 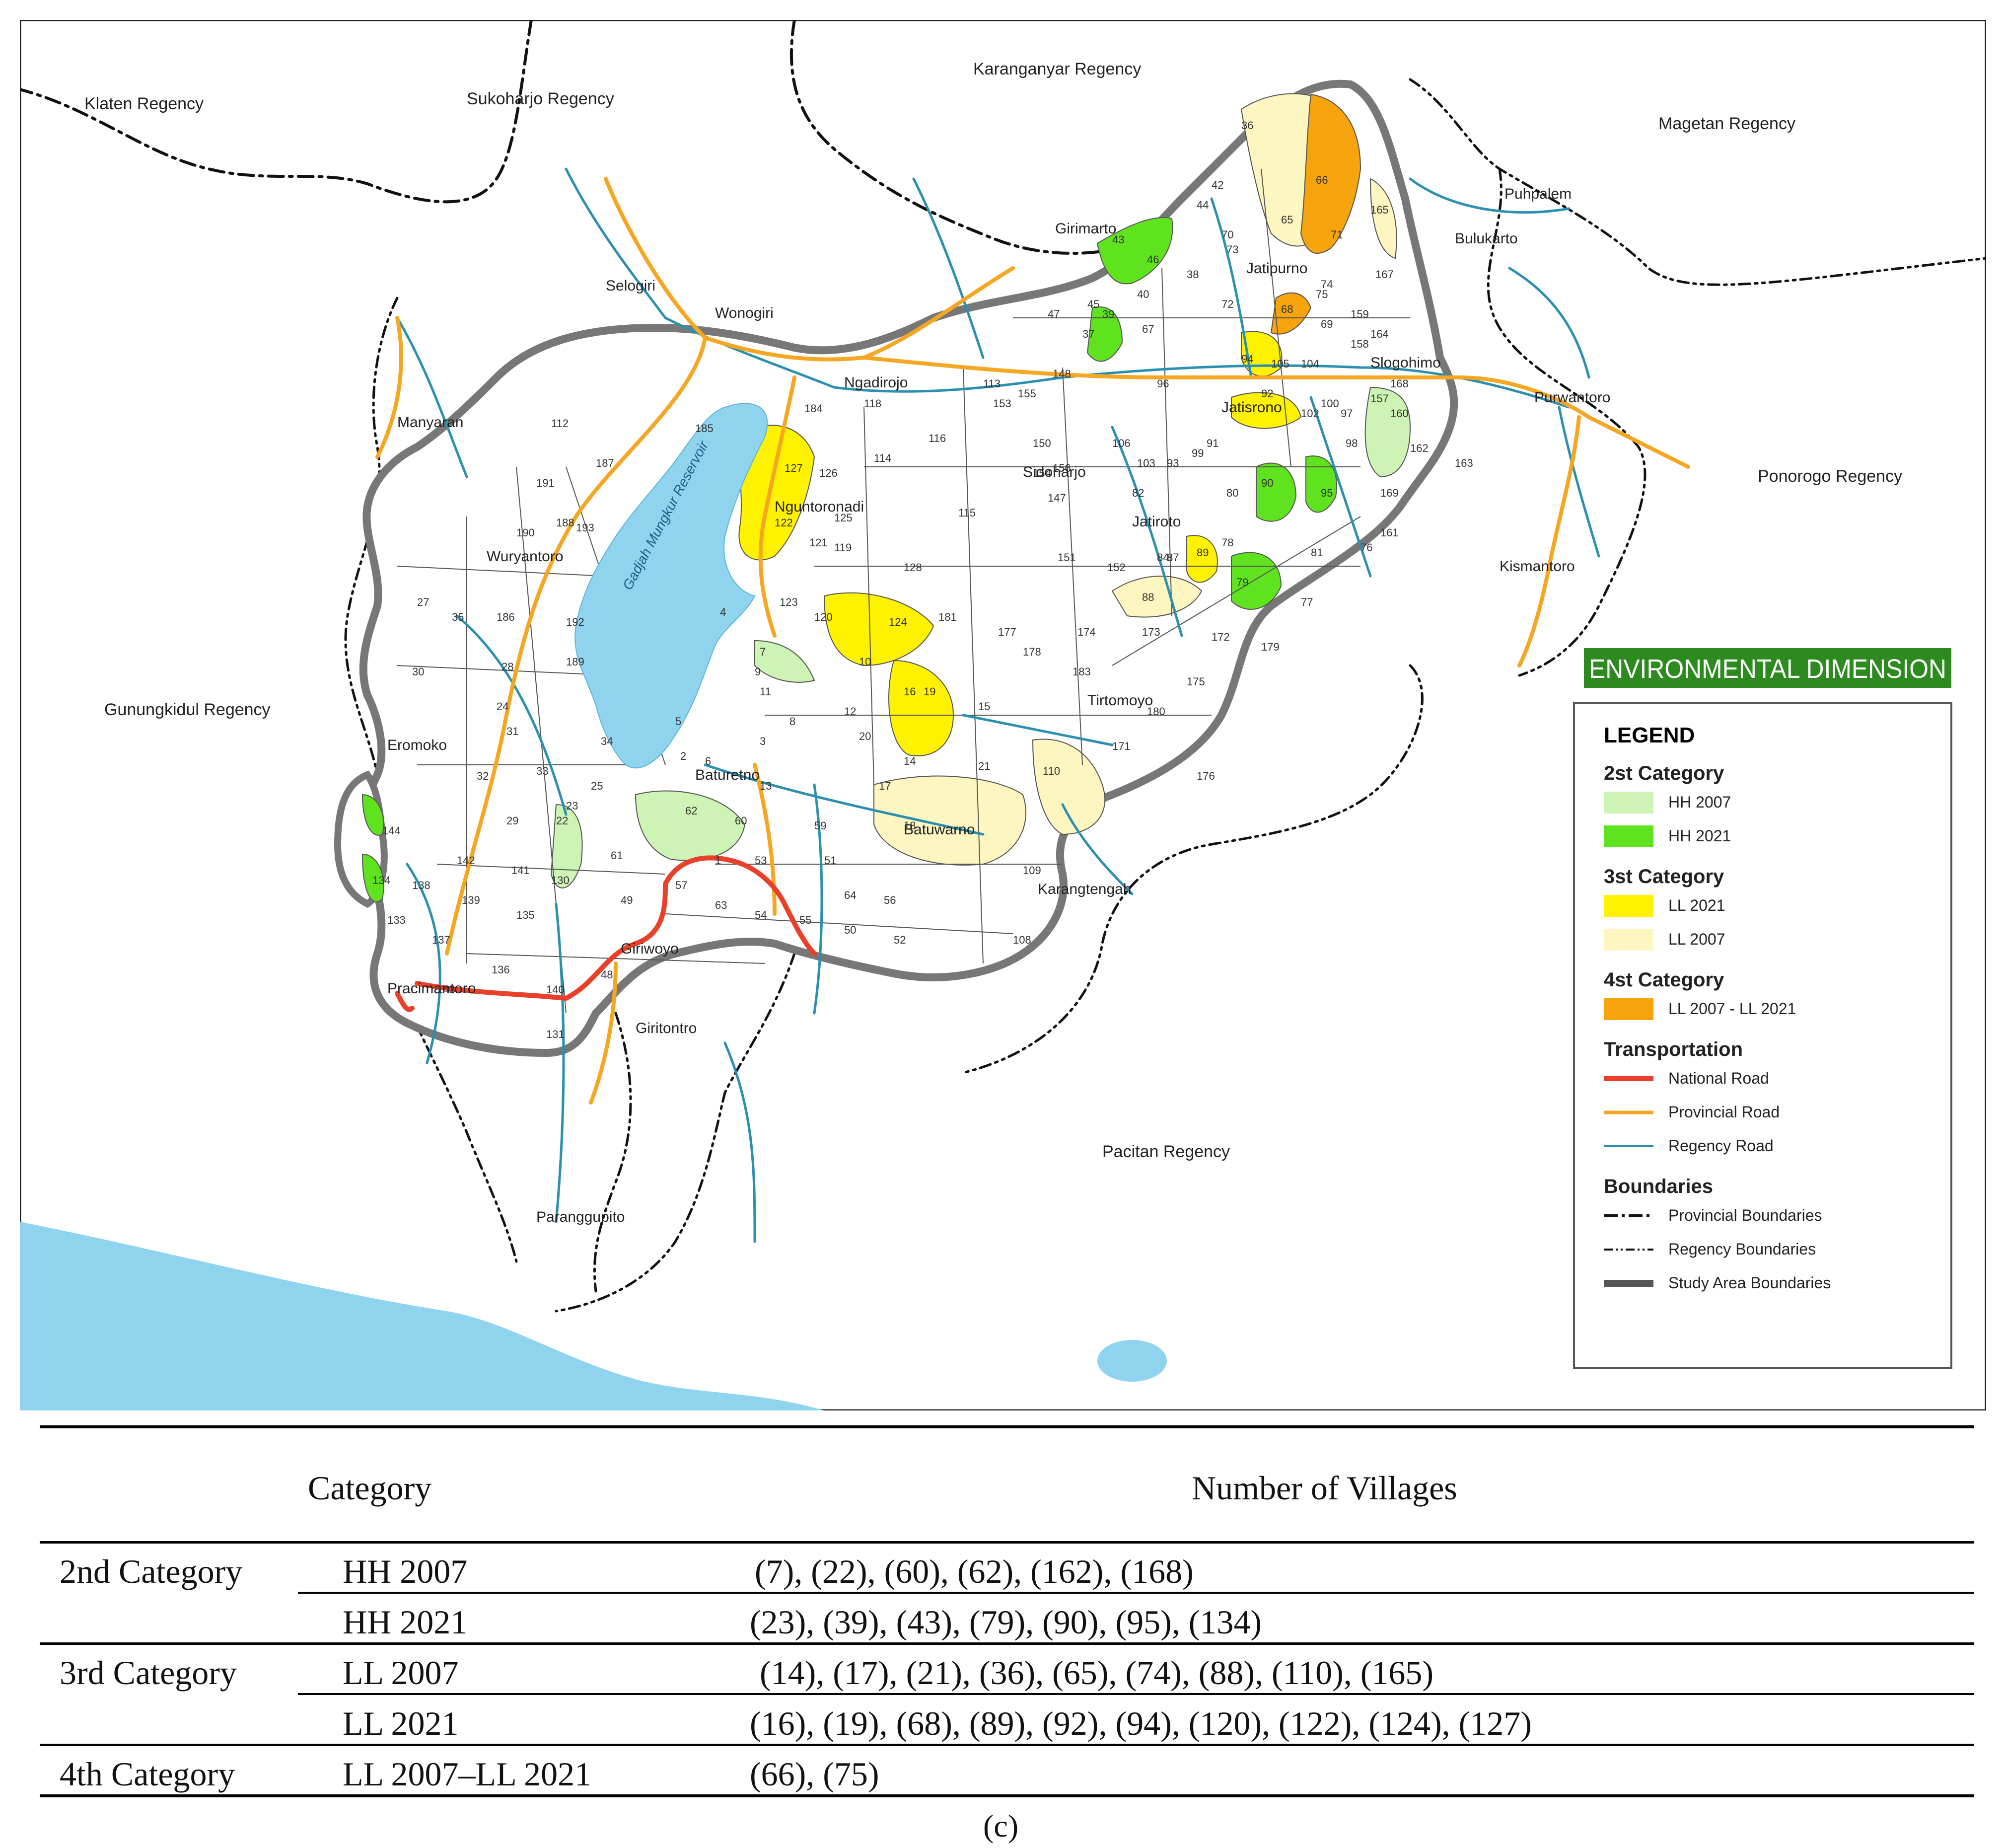 What do you see at coordinates (865, 662) in the screenshot?
I see `village-number: 10` at bounding box center [865, 662].